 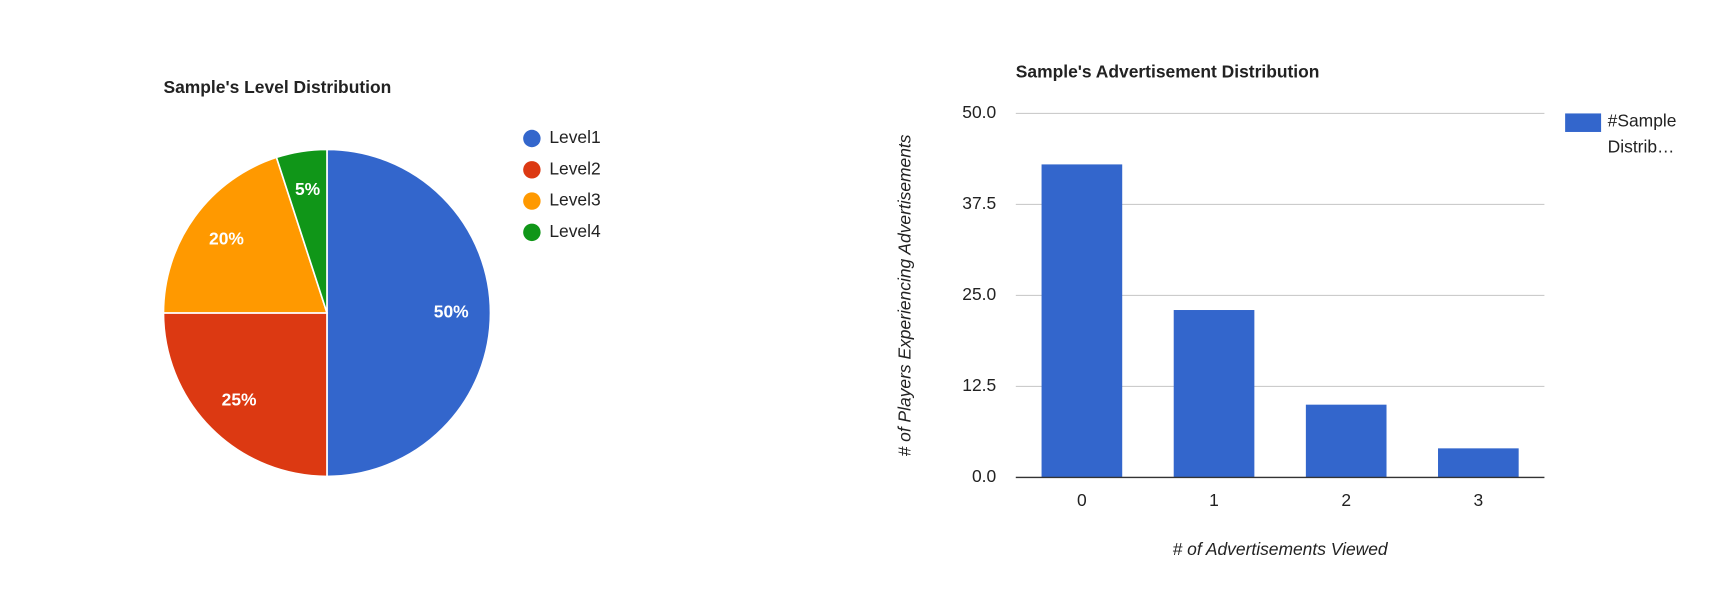 What do you see at coordinates (1168, 72) in the screenshot?
I see `chart-title: Sample's Advertisement Distribution` at bounding box center [1168, 72].